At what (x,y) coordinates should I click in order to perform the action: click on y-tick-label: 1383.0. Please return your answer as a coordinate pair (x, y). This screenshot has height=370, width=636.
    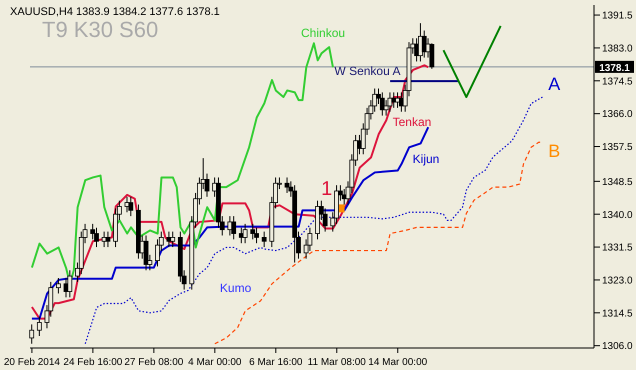
    Looking at the image, I should click on (618, 48).